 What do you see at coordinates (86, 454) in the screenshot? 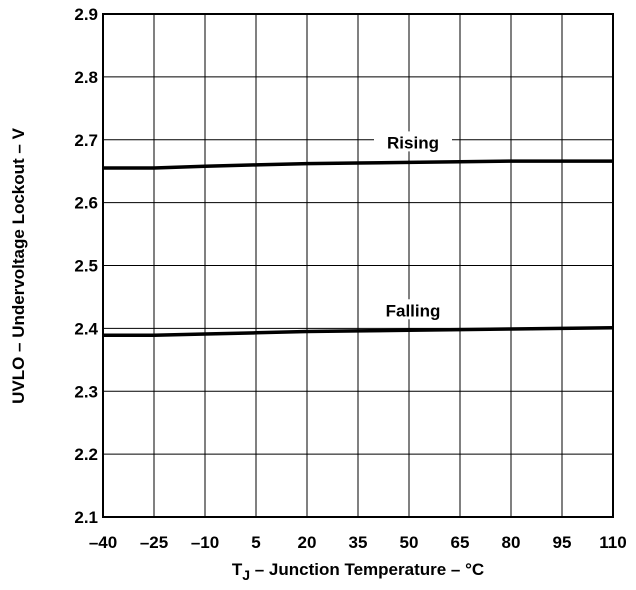
I see `y-tick-label: 2.2` at bounding box center [86, 454].